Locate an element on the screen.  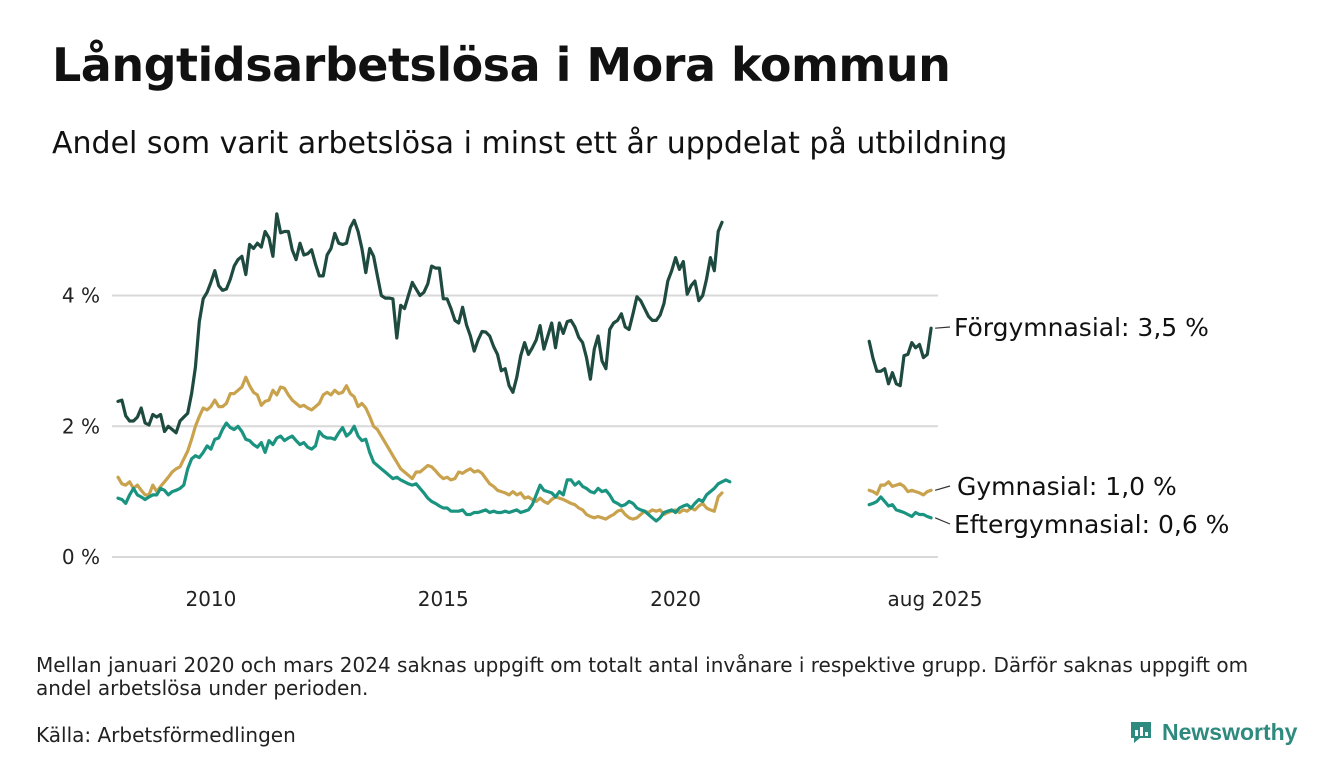
x-axis-ticks: 2010 2015 2020 aug 2025 is located at coordinates (583, 599).